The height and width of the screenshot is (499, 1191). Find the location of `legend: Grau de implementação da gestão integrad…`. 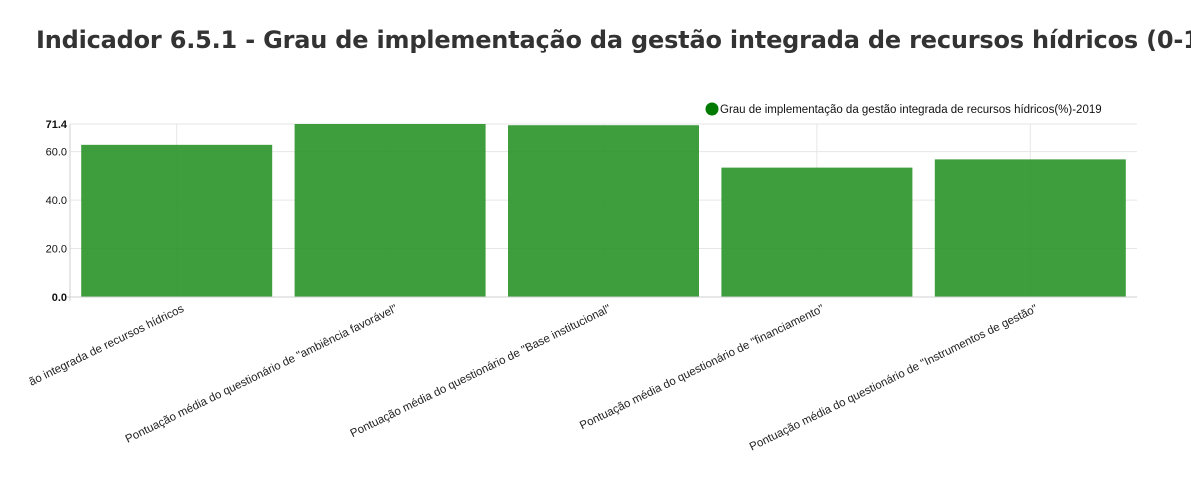

legend: Grau de implementação da gestão integrad… is located at coordinates (903, 109).